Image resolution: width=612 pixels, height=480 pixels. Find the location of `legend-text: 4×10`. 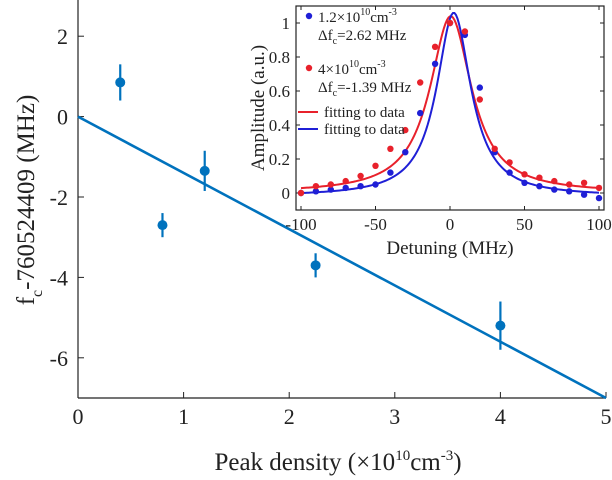

legend-text: 4×10 is located at coordinates (333, 70).